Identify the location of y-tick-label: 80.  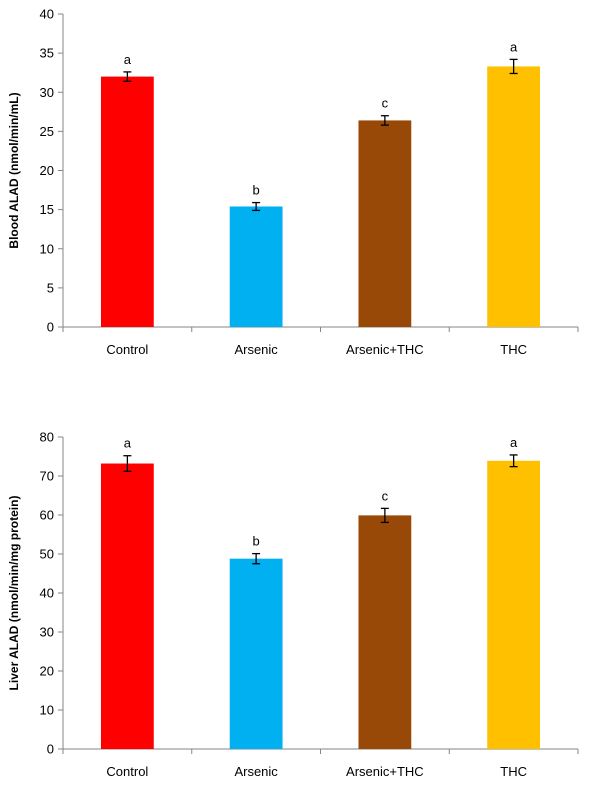
(47, 437).